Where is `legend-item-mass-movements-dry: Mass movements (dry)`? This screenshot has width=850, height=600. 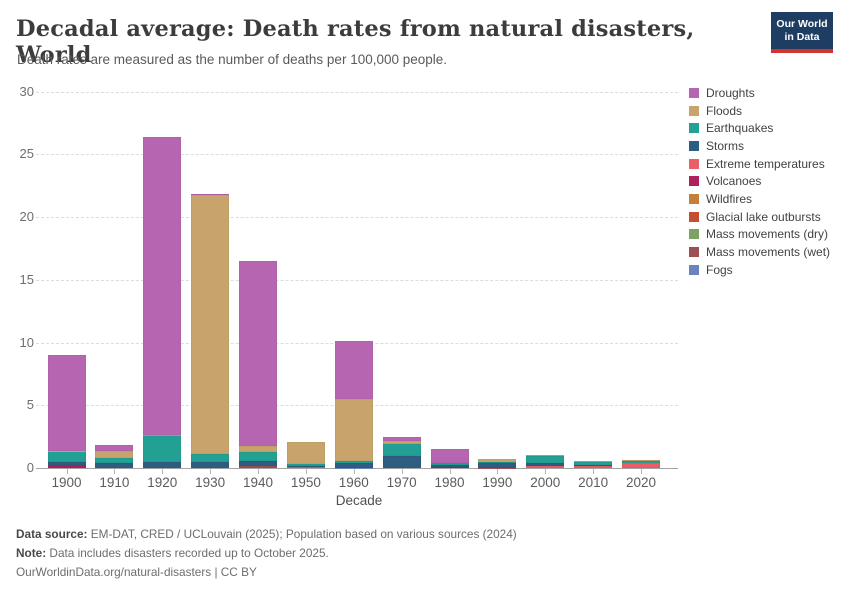
legend-item-mass-movements-dry: Mass movements (dry) is located at coordinates (759, 235).